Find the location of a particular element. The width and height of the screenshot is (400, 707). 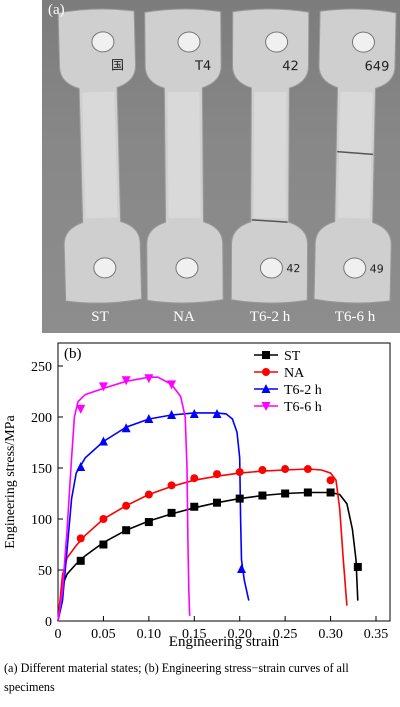

photo-panel-tag: (a) is located at coordinates (56, 10).